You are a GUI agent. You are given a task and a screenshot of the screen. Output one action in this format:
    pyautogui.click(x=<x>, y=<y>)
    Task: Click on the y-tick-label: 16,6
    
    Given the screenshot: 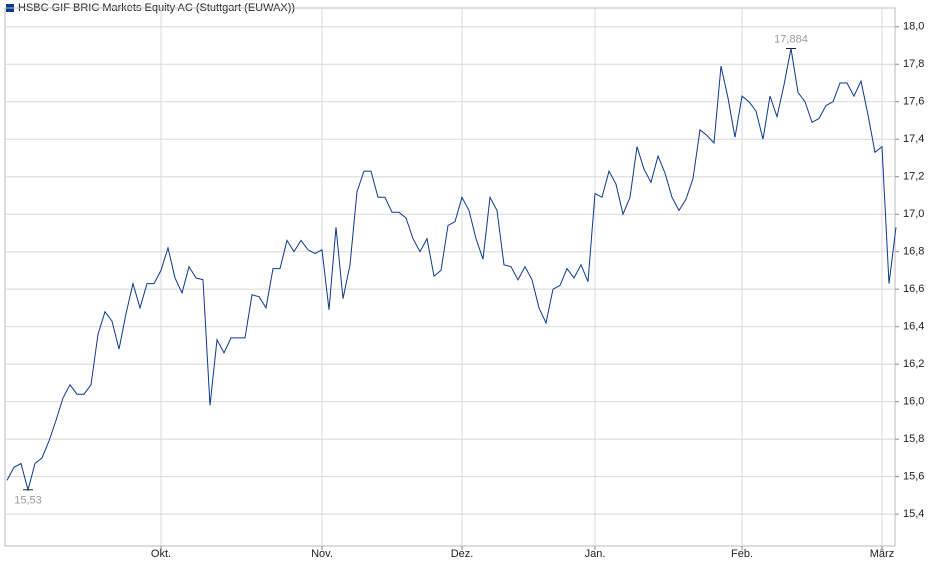 What is the action you would take?
    pyautogui.click(x=913, y=289)
    